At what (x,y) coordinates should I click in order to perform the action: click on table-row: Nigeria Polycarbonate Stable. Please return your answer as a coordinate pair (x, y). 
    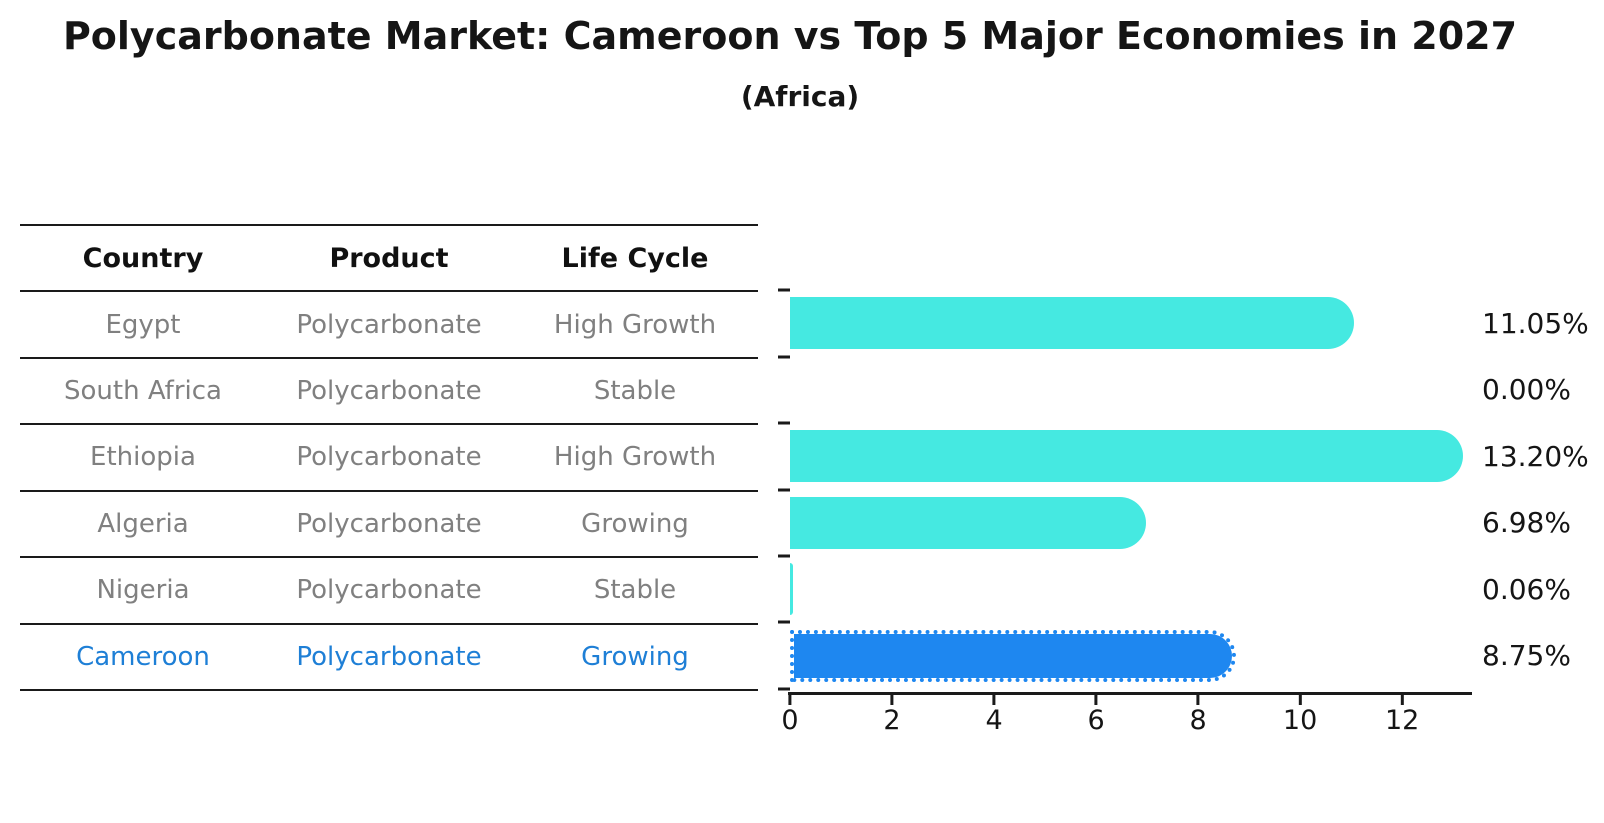
    Looking at the image, I should click on (389, 591).